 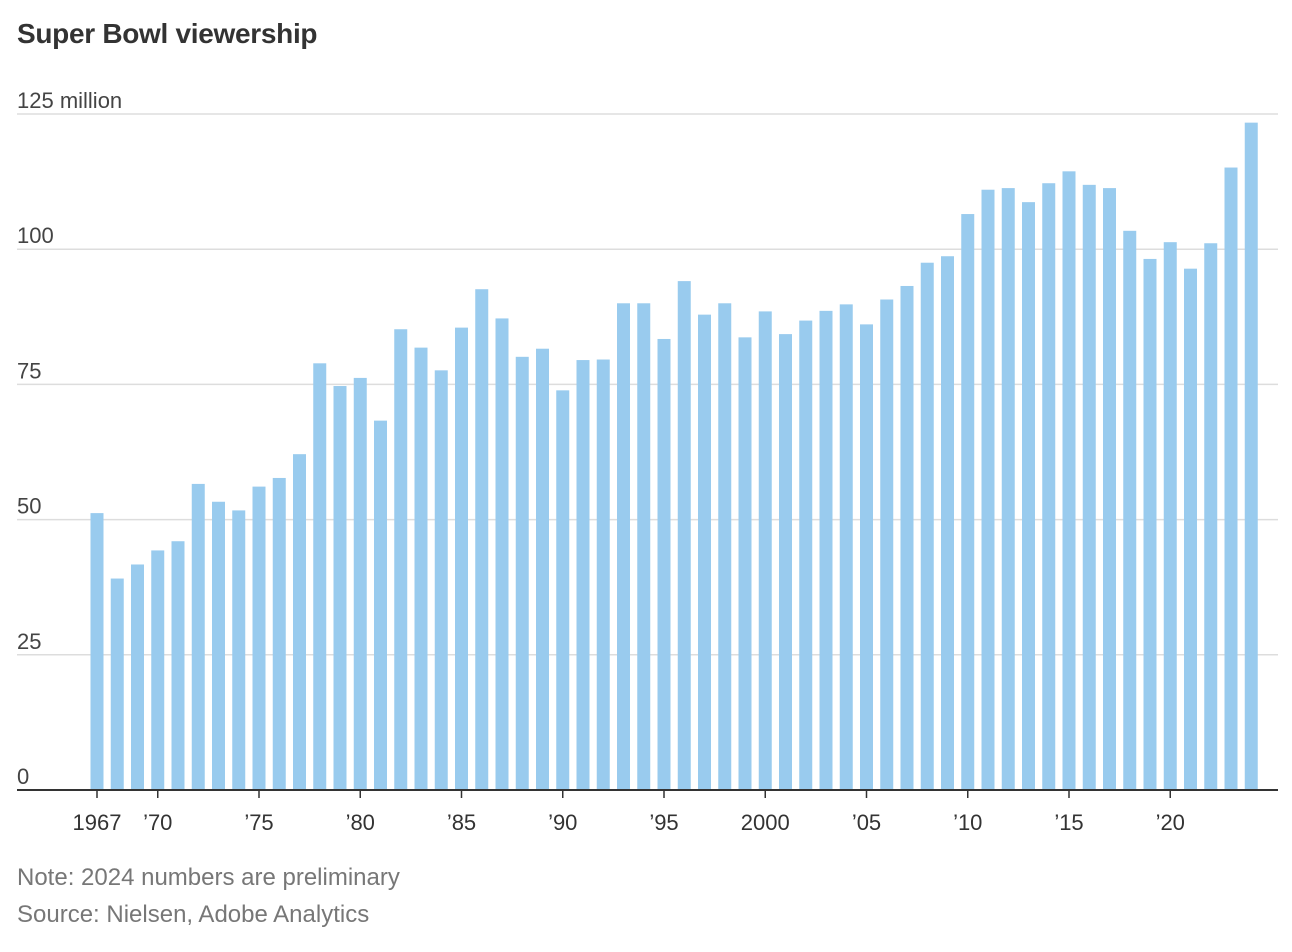 What do you see at coordinates (947, 523) in the screenshot?
I see `bar-2009` at bounding box center [947, 523].